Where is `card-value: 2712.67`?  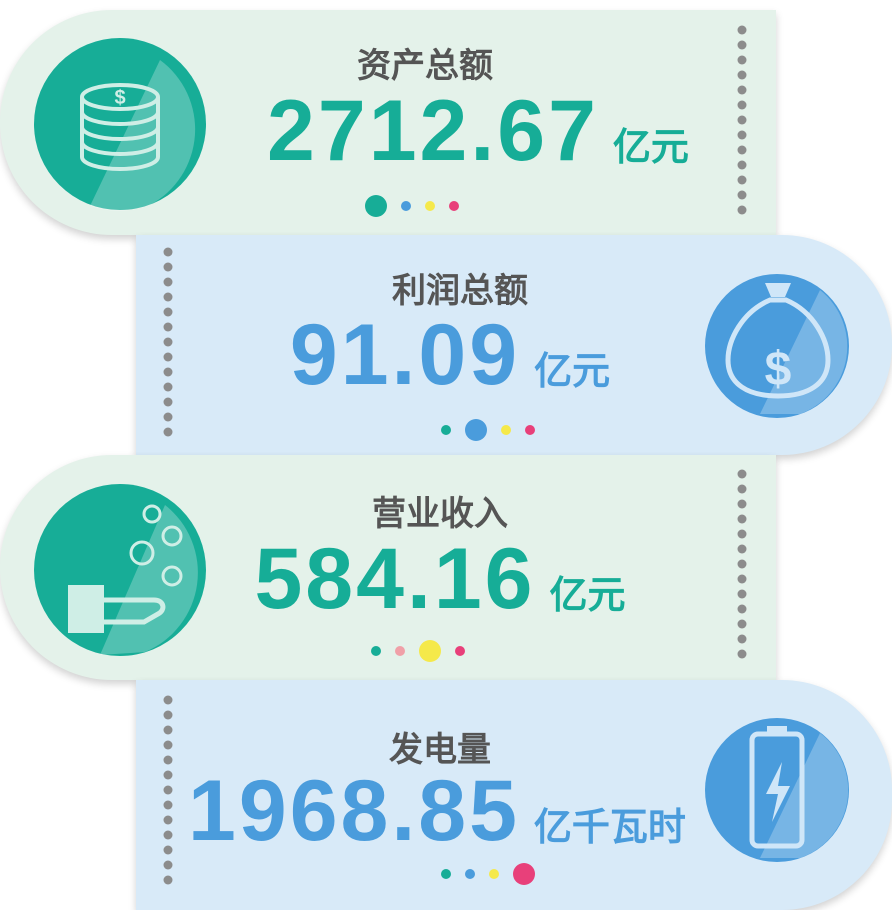 card-value: 2712.67 is located at coordinates (433, 131).